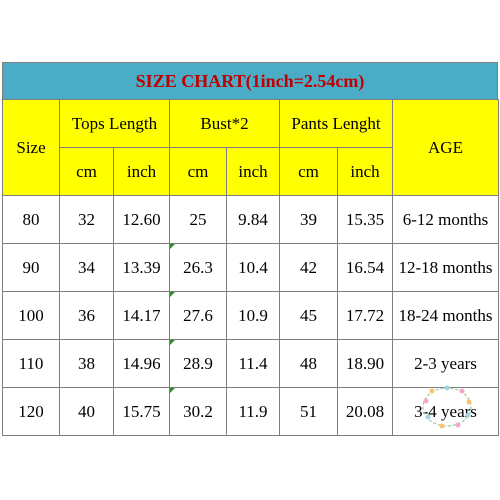  What do you see at coordinates (308, 171) in the screenshot?
I see `pants-cm-header: cm` at bounding box center [308, 171].